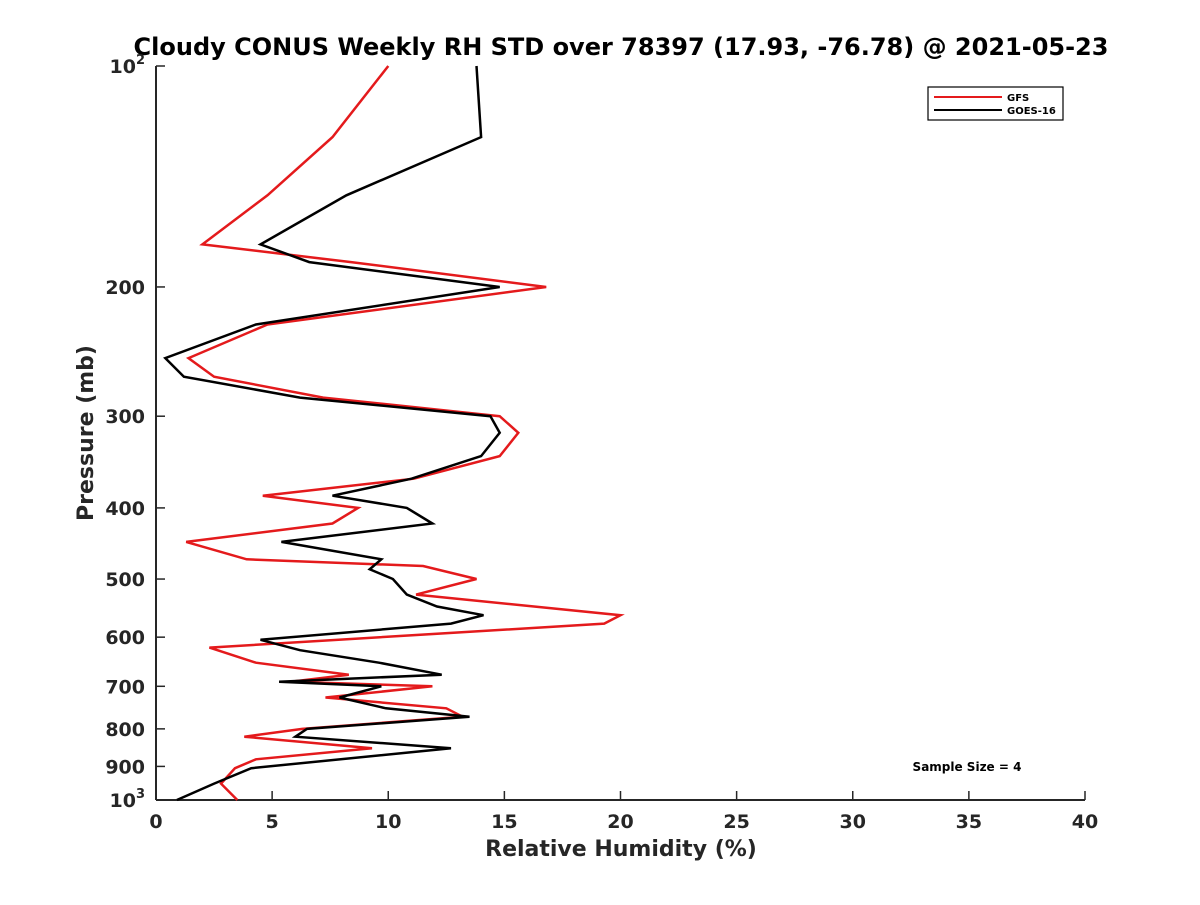  I want to click on y-tick-label: 800, so click(125, 730).